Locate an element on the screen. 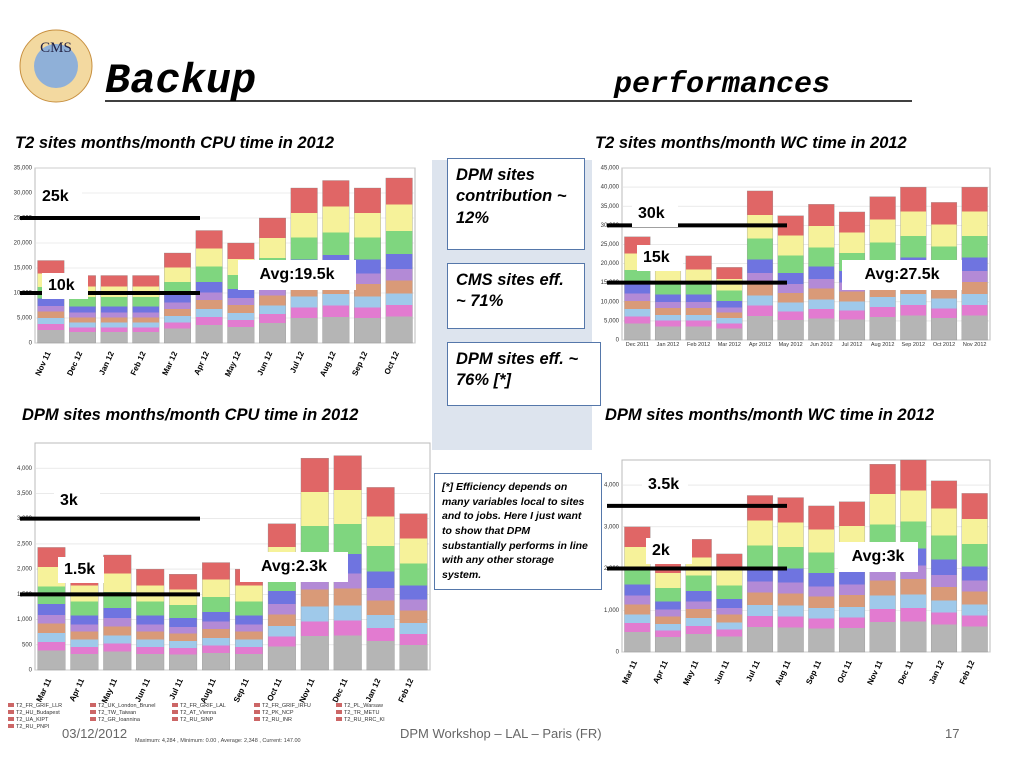 This screenshot has height=768, width=1024. x-tick-label: Jul 2012 is located at coordinates (852, 345).